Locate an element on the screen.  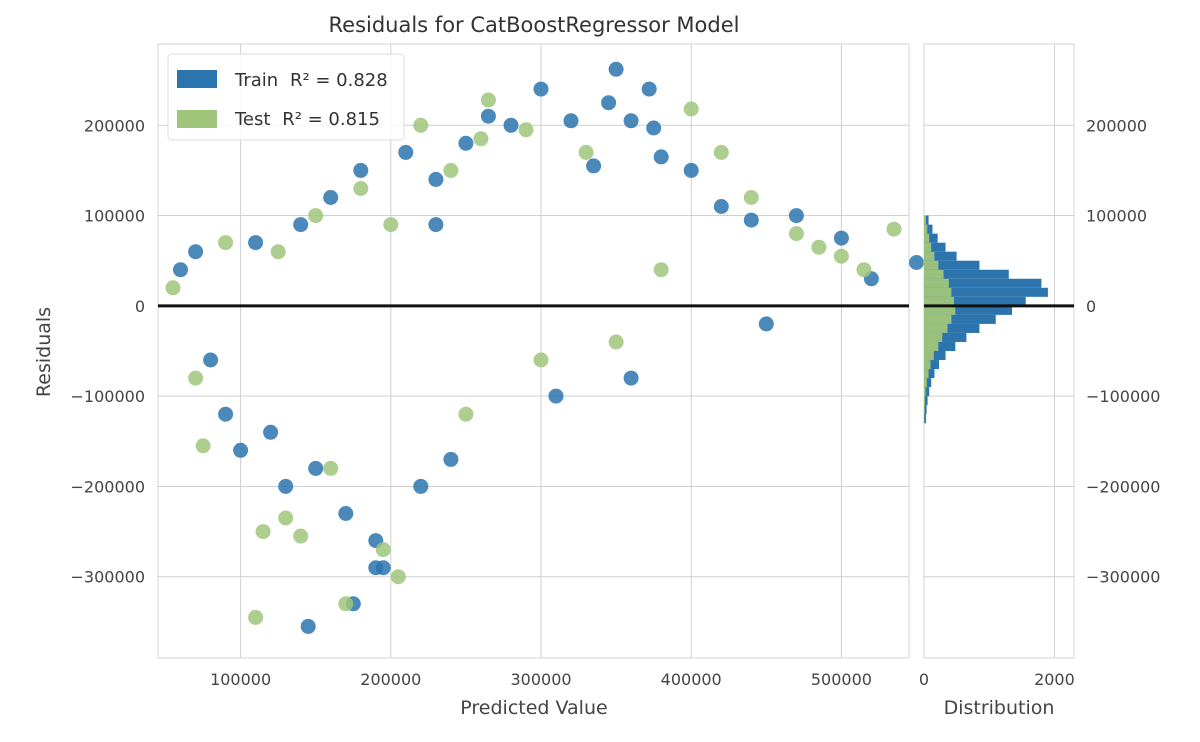
distribution-y-tick-label: −200000 is located at coordinates (1123, 486).